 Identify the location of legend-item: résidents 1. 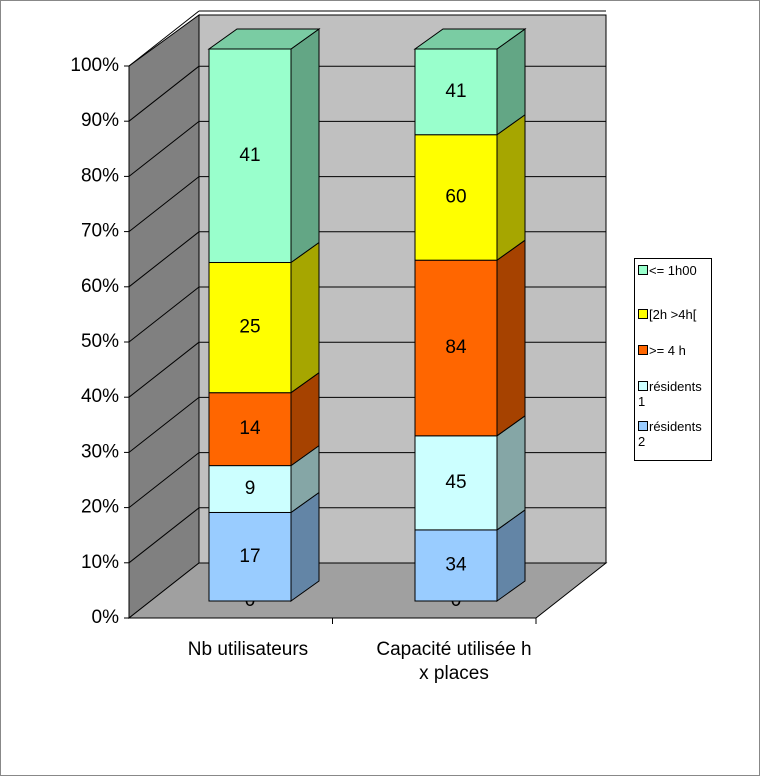
(674, 394).